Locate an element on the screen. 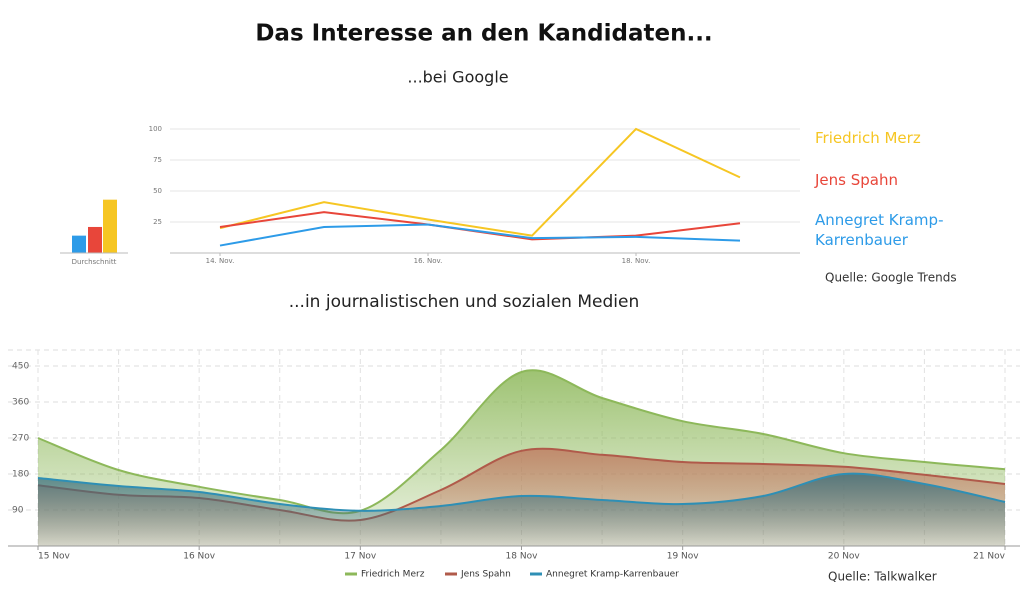  area-line is located at coordinates (521, 492).